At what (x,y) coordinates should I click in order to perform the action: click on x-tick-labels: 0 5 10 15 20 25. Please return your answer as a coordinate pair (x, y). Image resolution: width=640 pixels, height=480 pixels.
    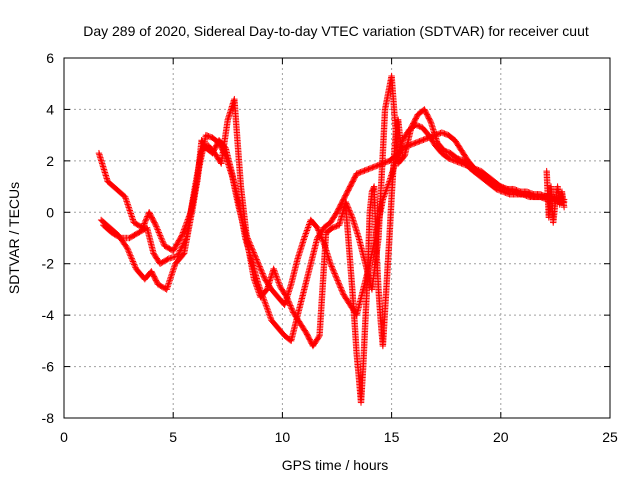
    Looking at the image, I should click on (339, 437).